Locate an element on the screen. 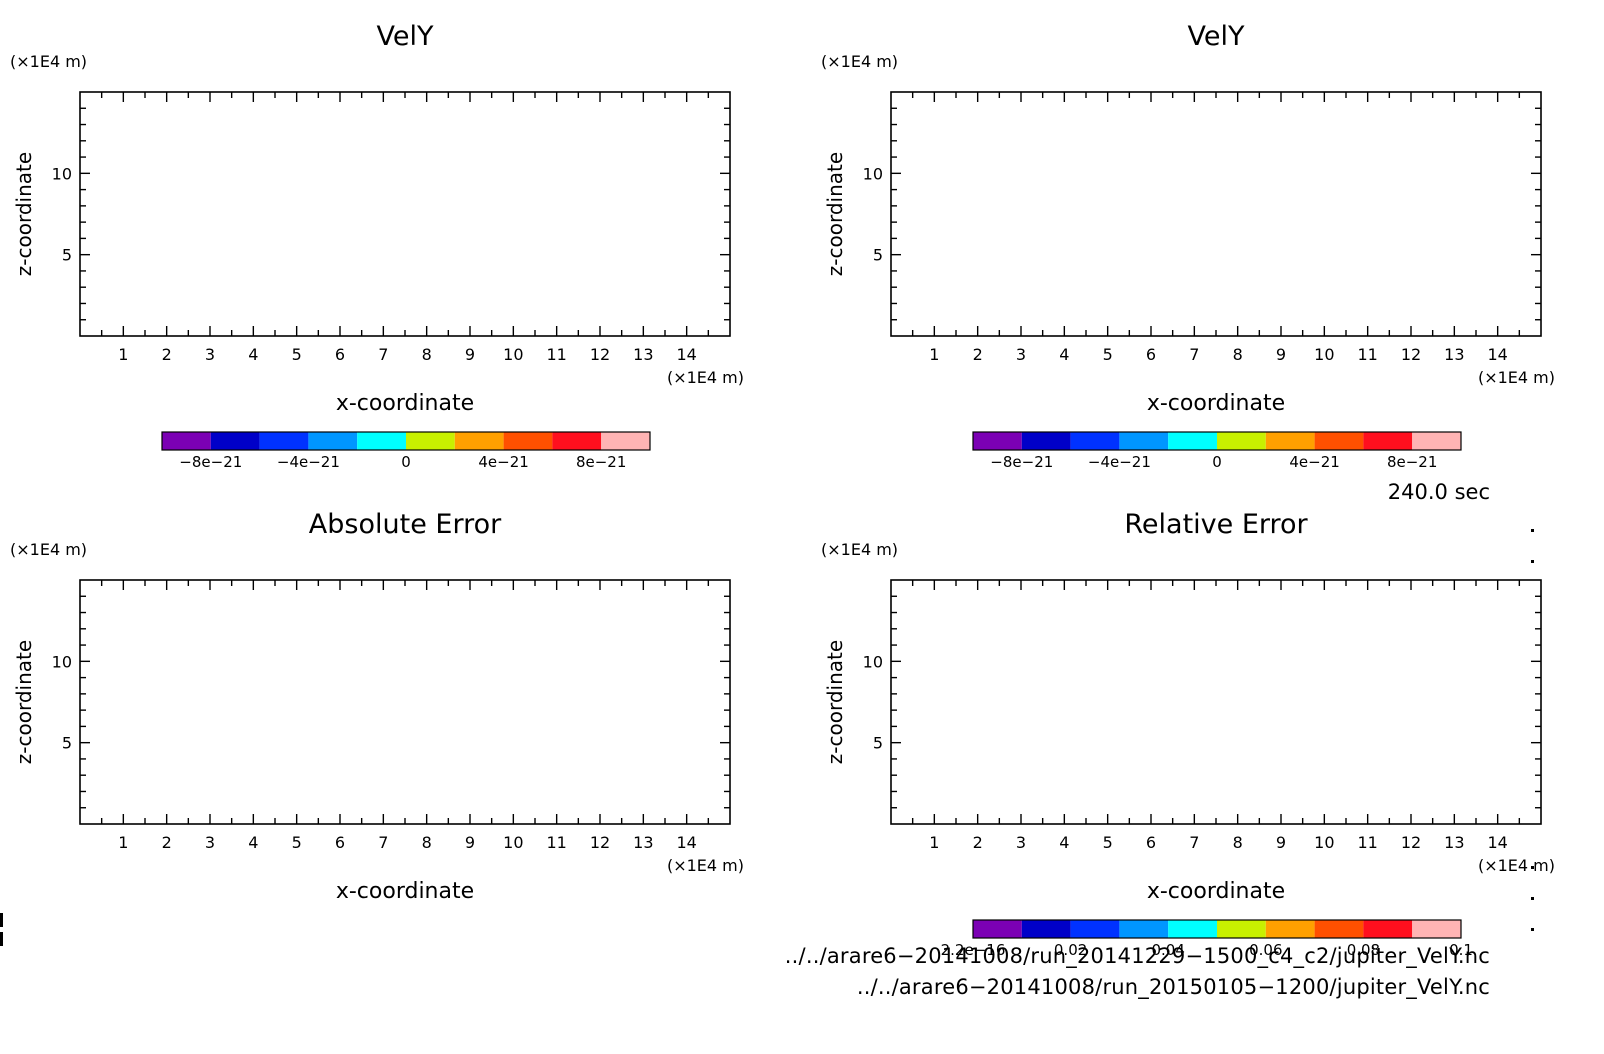 The height and width of the screenshot is (1054, 1604). colorbar-label: 0.1 is located at coordinates (1461, 950).